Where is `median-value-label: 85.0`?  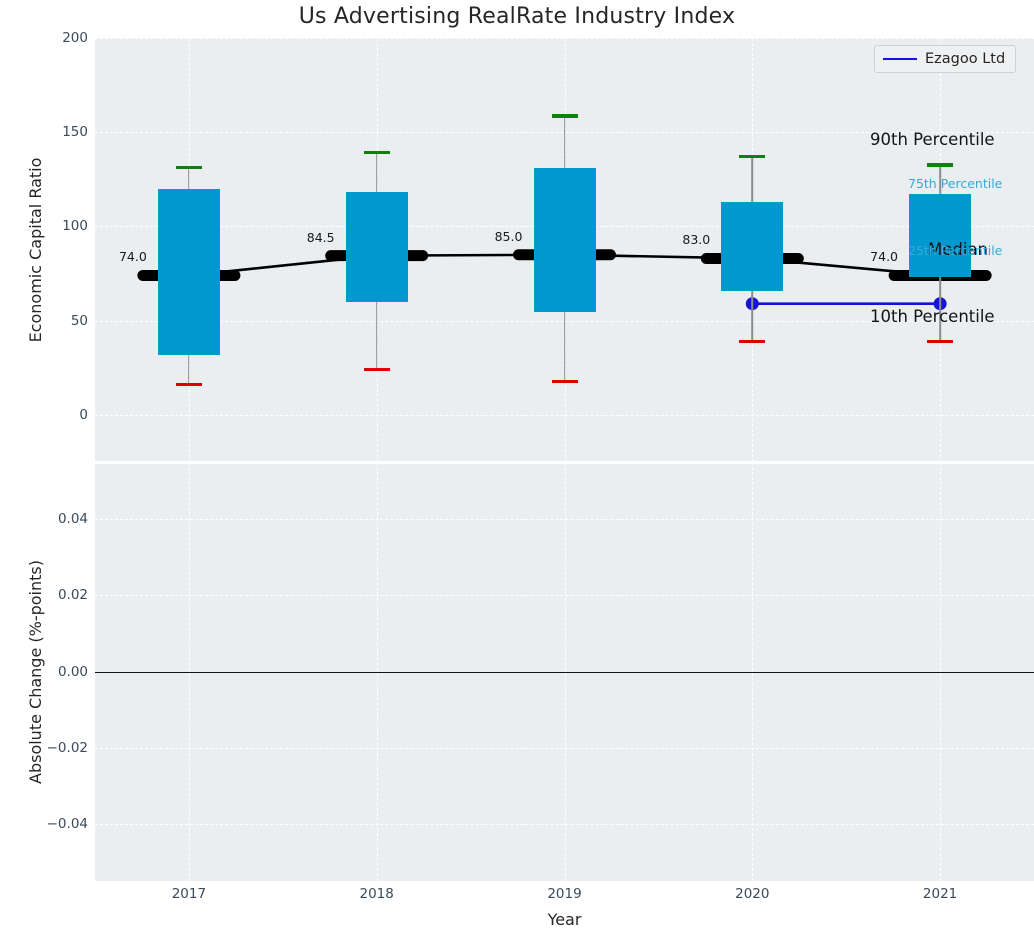
median-value-label: 85.0 is located at coordinates (508, 236).